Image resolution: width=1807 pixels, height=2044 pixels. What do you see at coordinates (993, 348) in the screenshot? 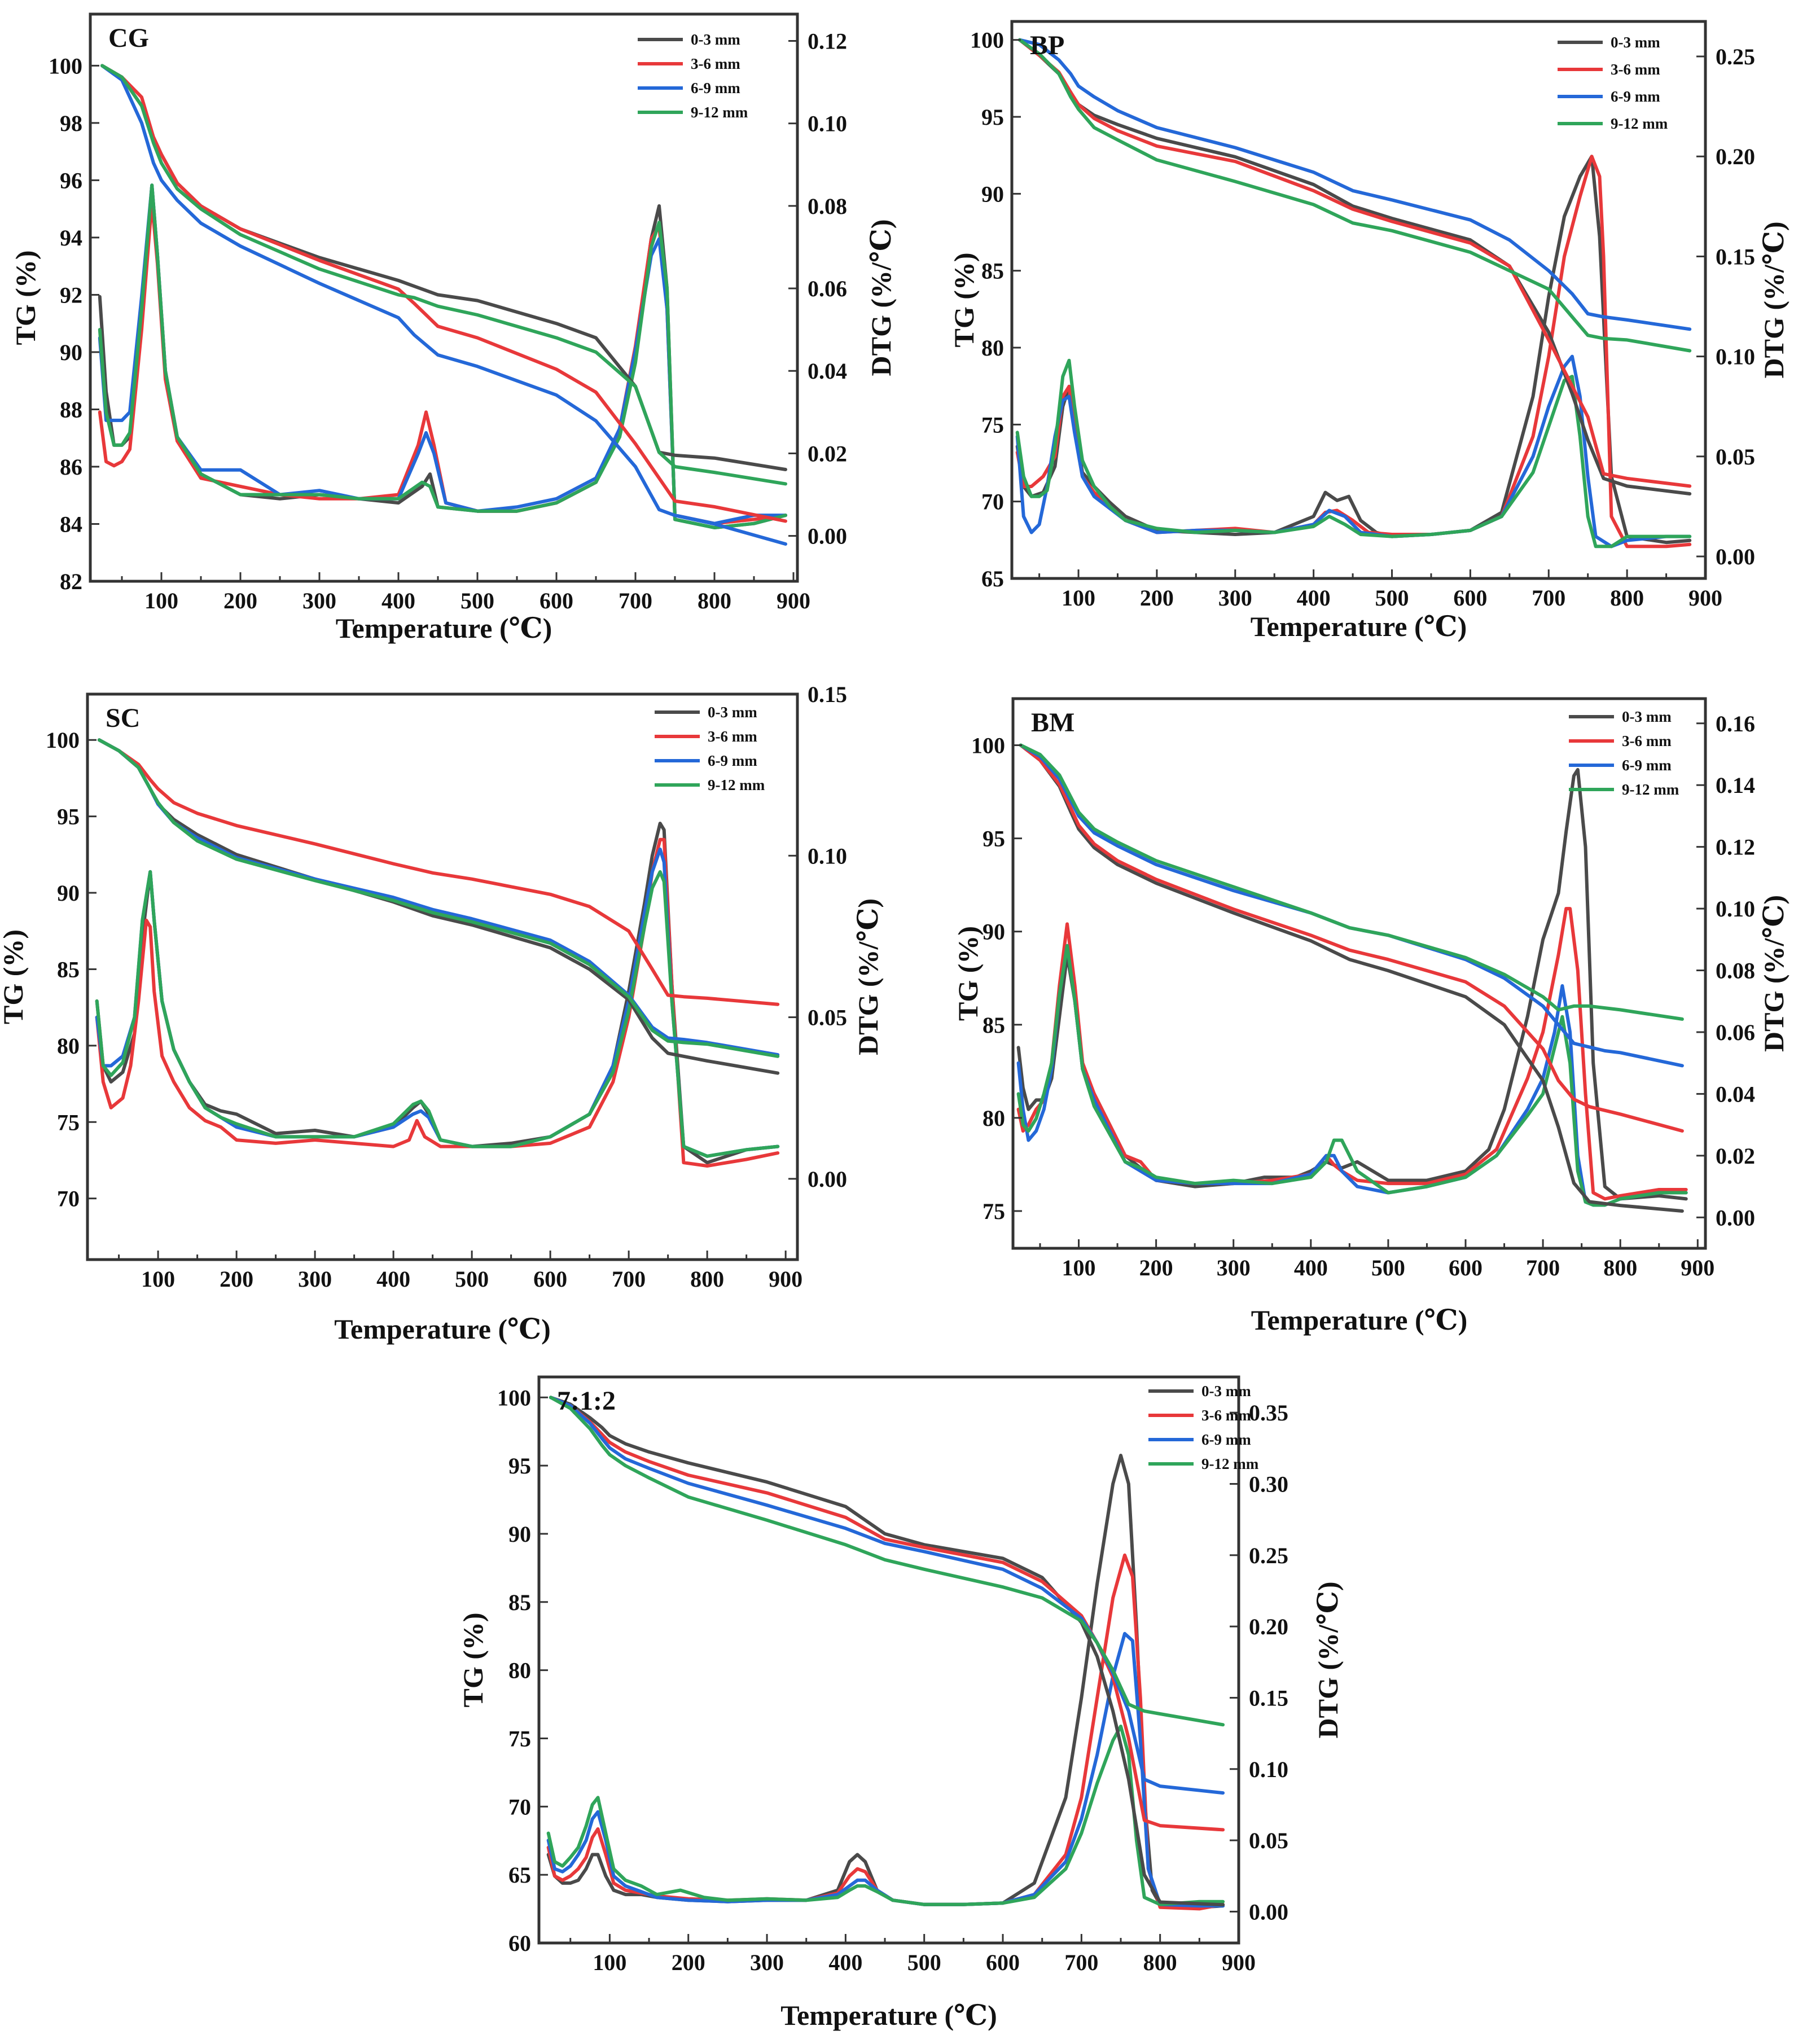
I see `y-tick-label: 80` at bounding box center [993, 348].